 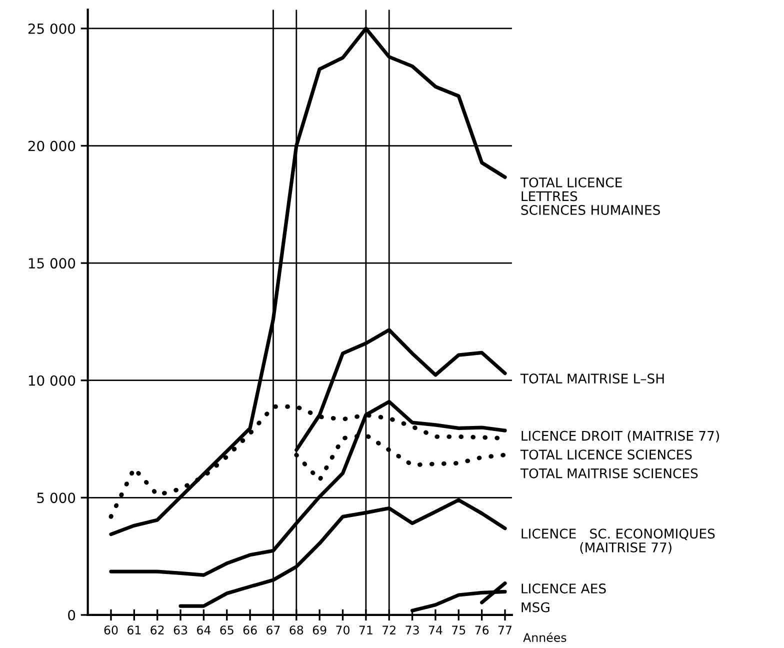 What do you see at coordinates (72, 615) in the screenshot?
I see `y-tick-label: 0` at bounding box center [72, 615].